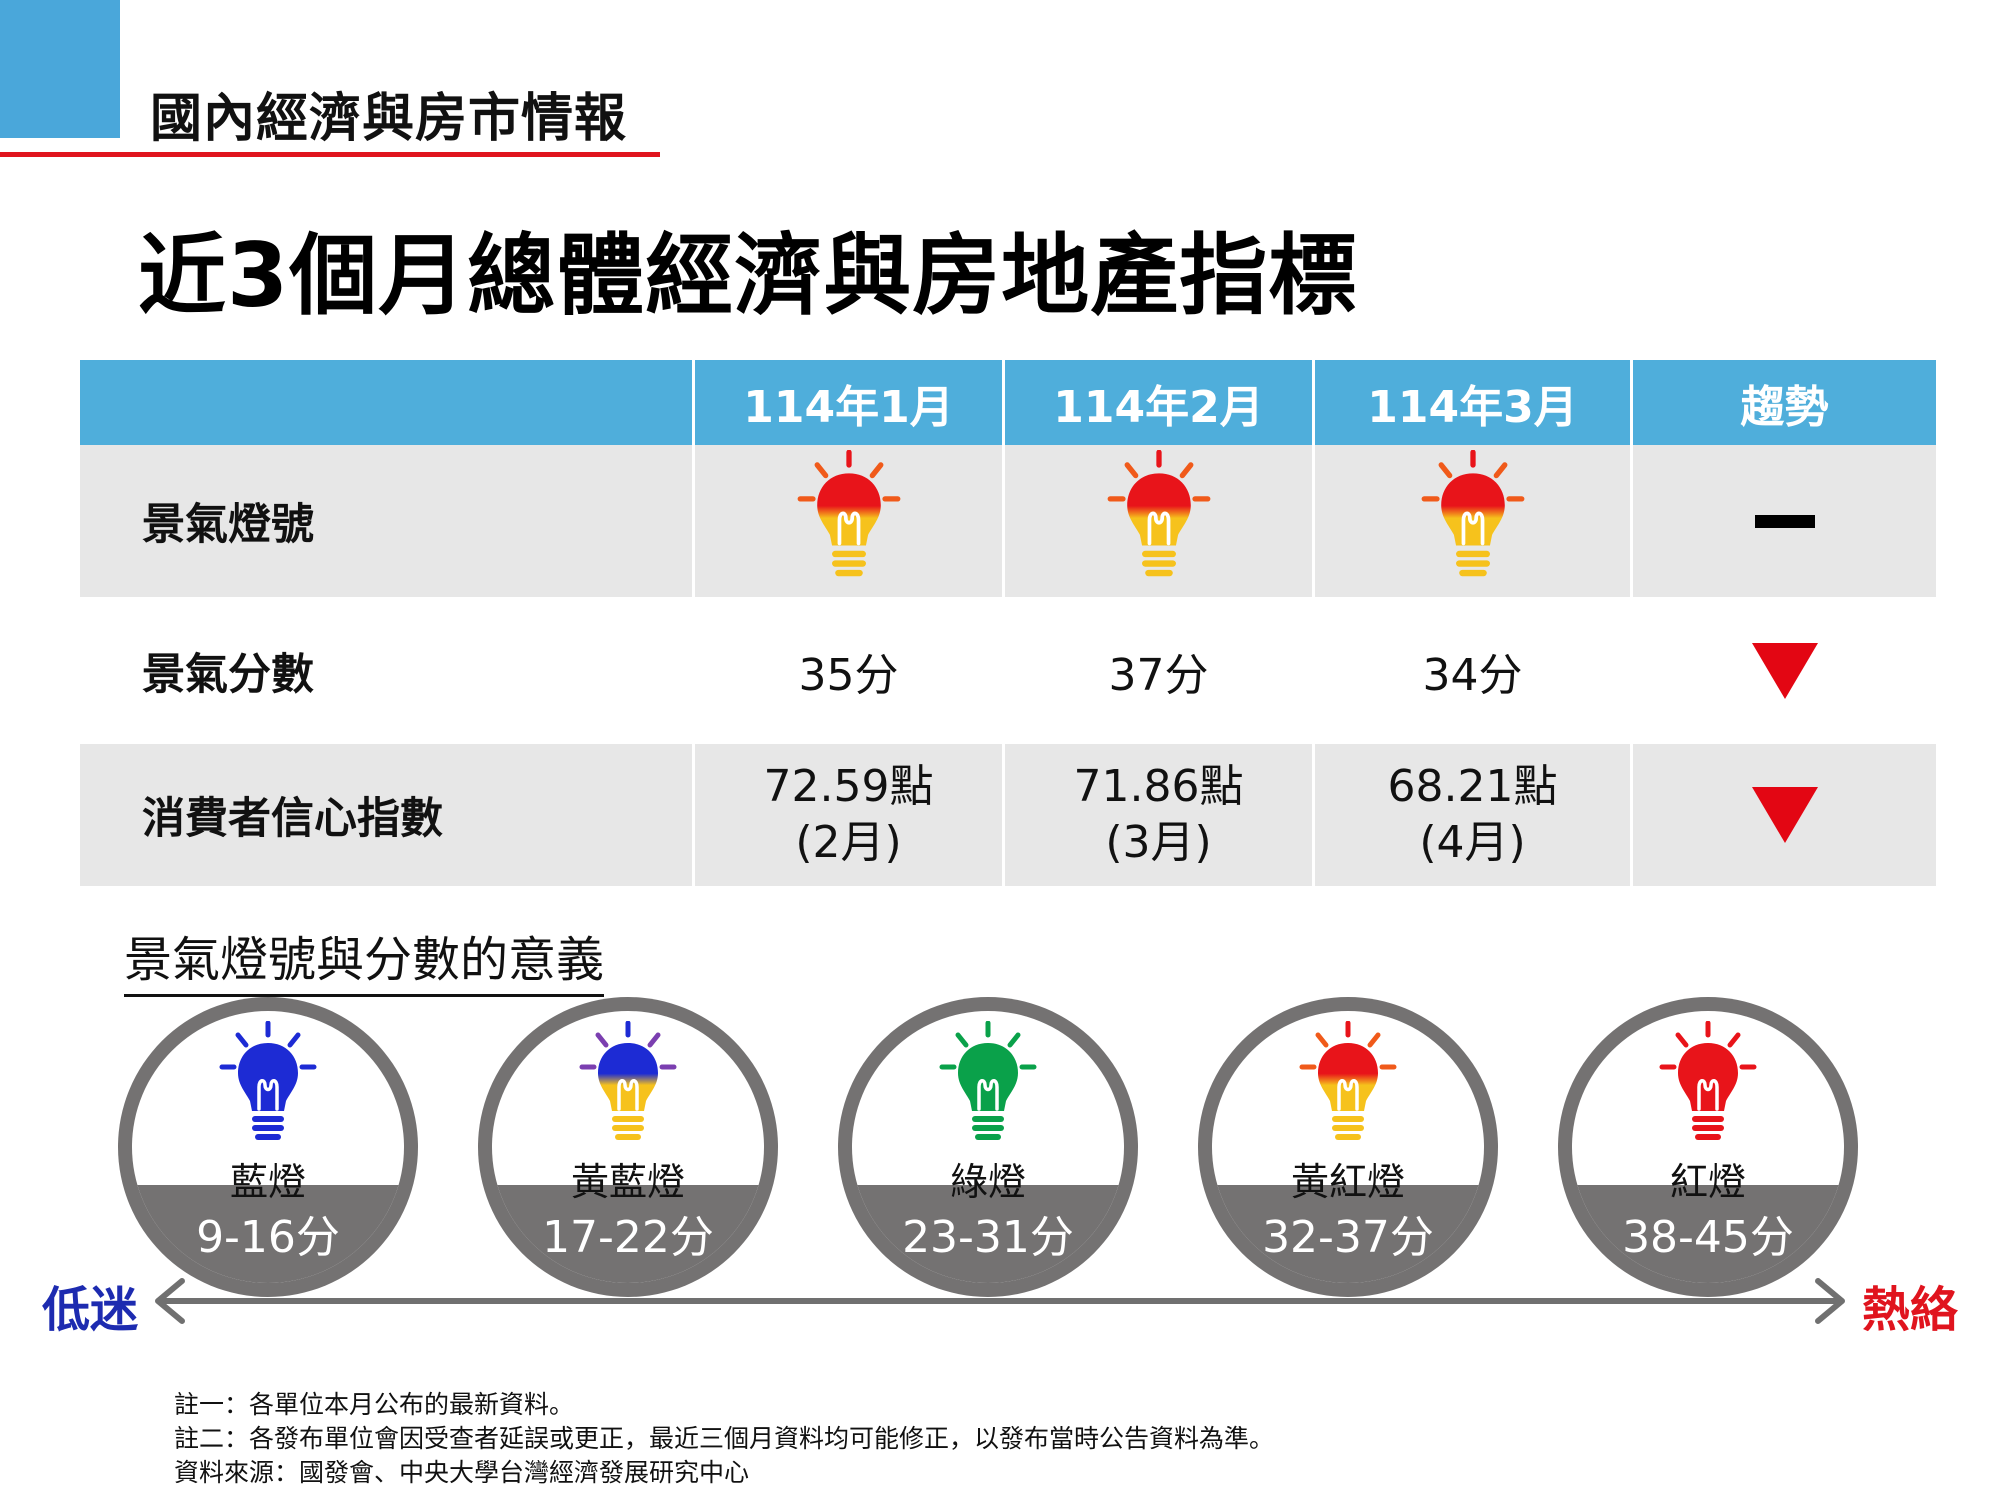 The height and width of the screenshot is (1500, 2000). I want to click on light-range: 17-22分, so click(628, 1237).